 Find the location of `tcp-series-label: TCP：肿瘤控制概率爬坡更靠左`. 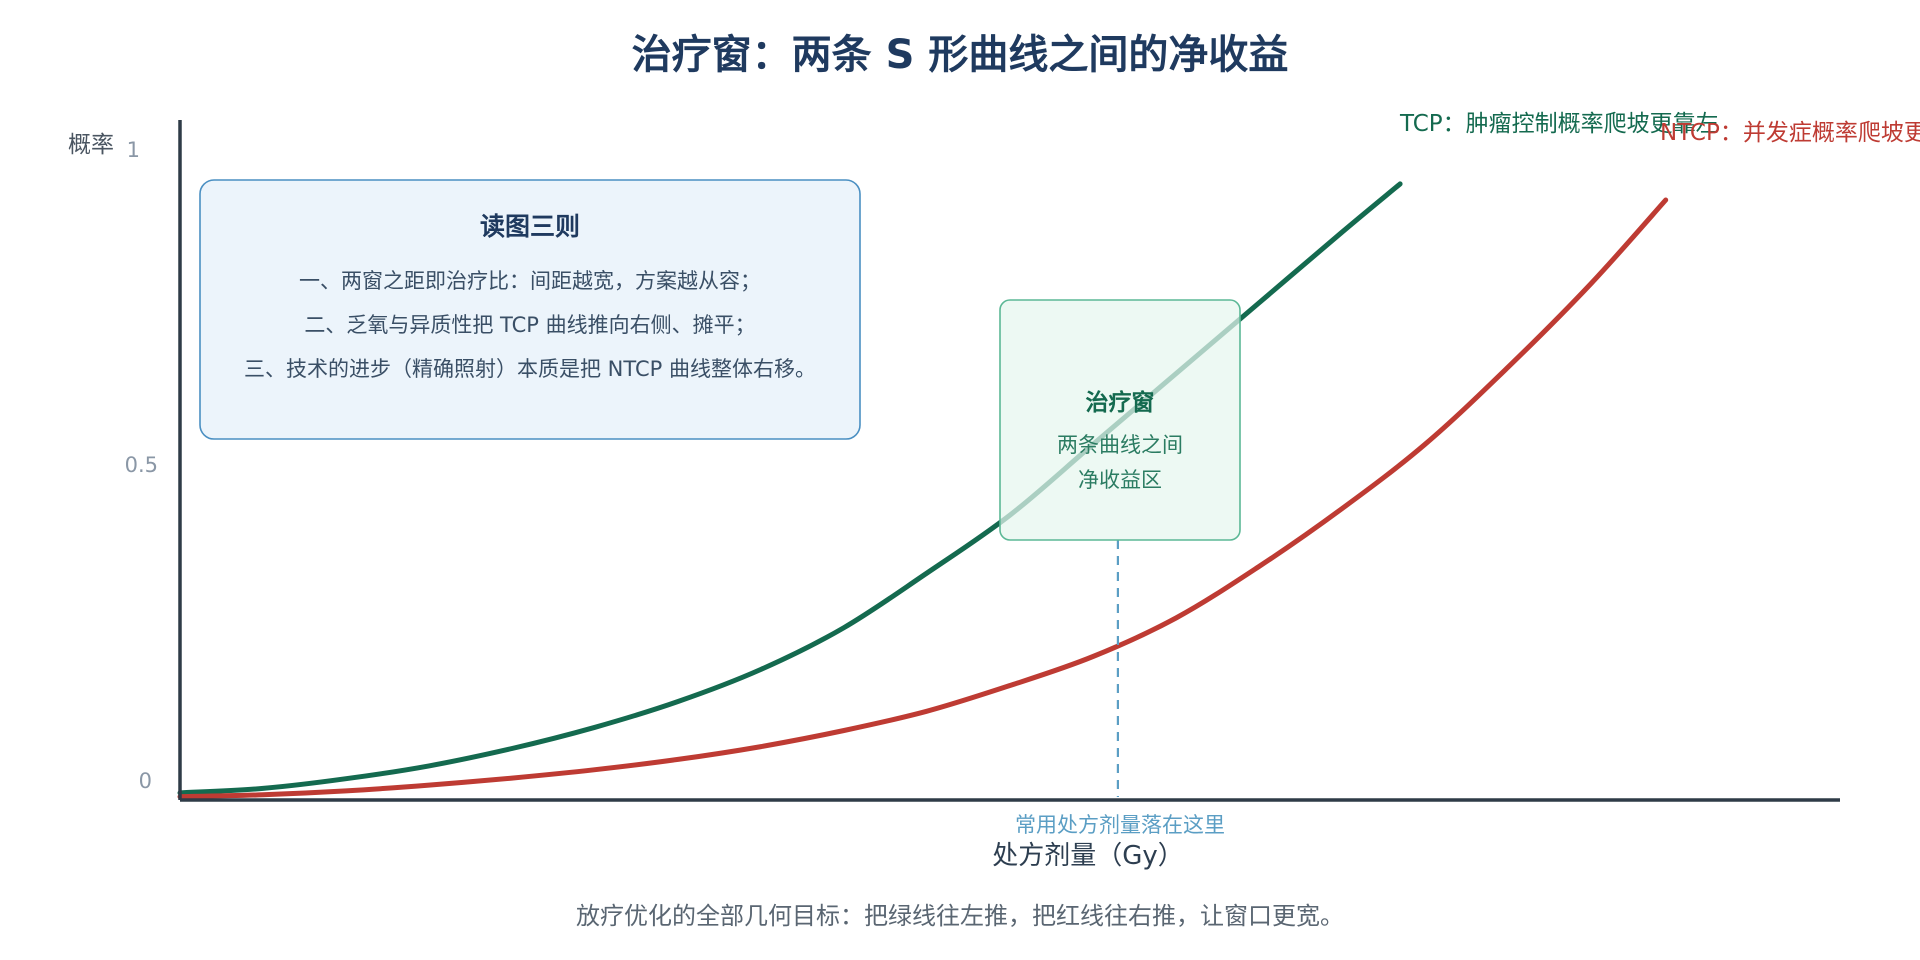

tcp-series-label: TCP：肿瘤控制概率爬坡更靠左 is located at coordinates (1559, 124).